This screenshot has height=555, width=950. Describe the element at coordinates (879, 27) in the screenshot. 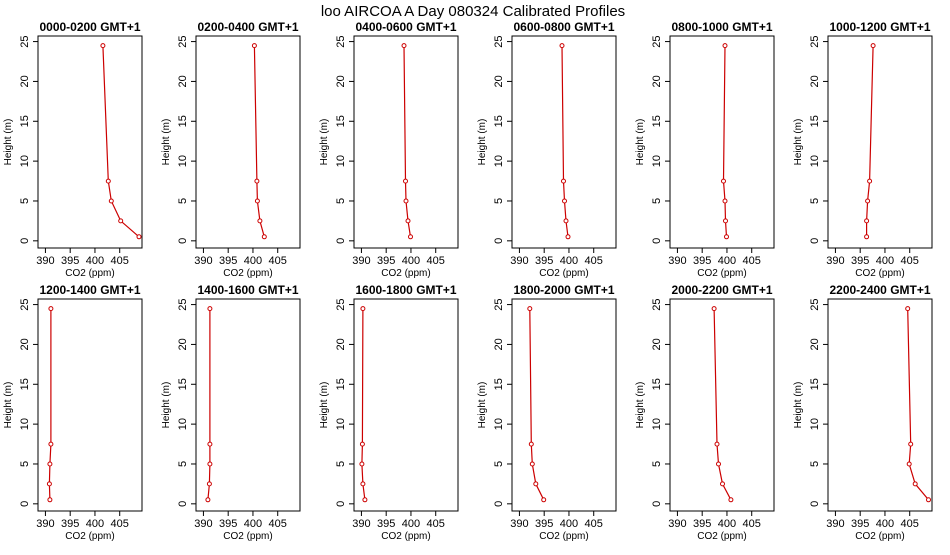

I see `panel-title: 1000-1200 GMT+1` at that location.